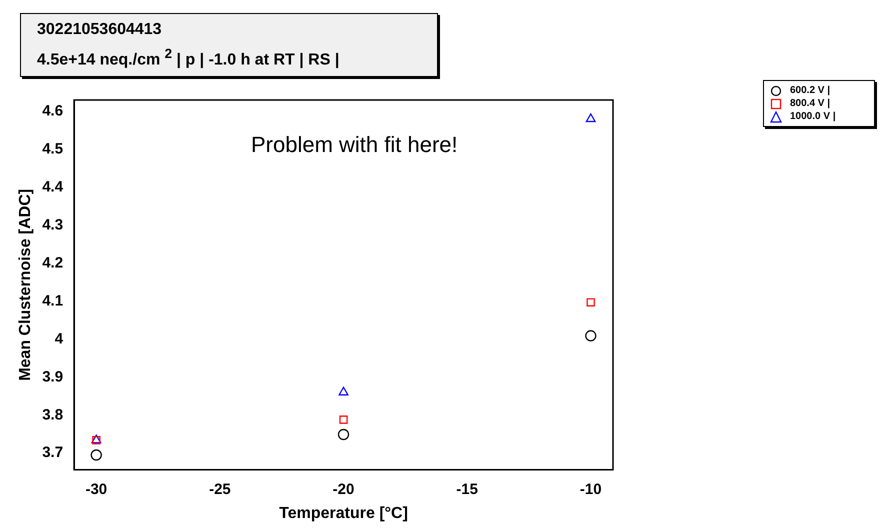 The image size is (881, 529). Describe the element at coordinates (53, 301) in the screenshot. I see `y-tick-label: 4.1` at that location.